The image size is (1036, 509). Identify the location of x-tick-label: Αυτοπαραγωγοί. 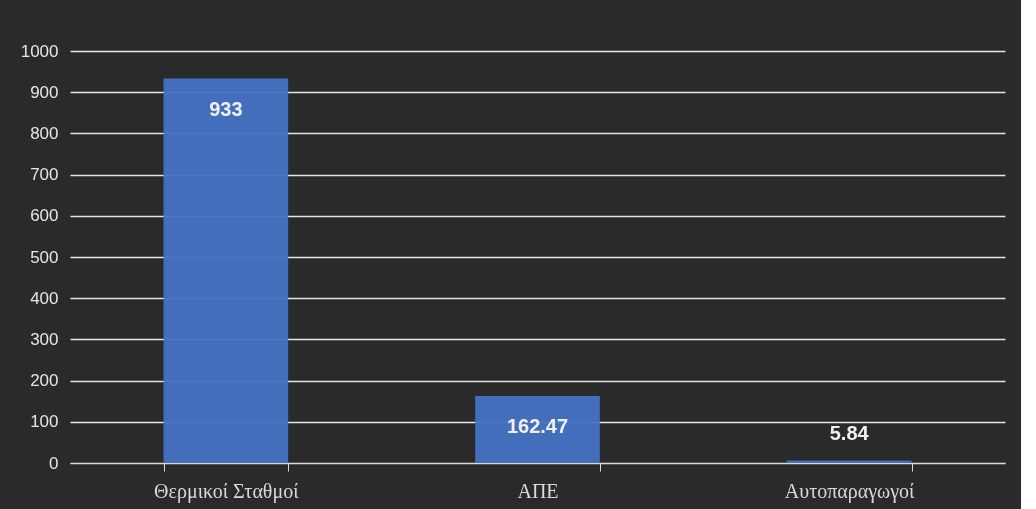
(850, 491).